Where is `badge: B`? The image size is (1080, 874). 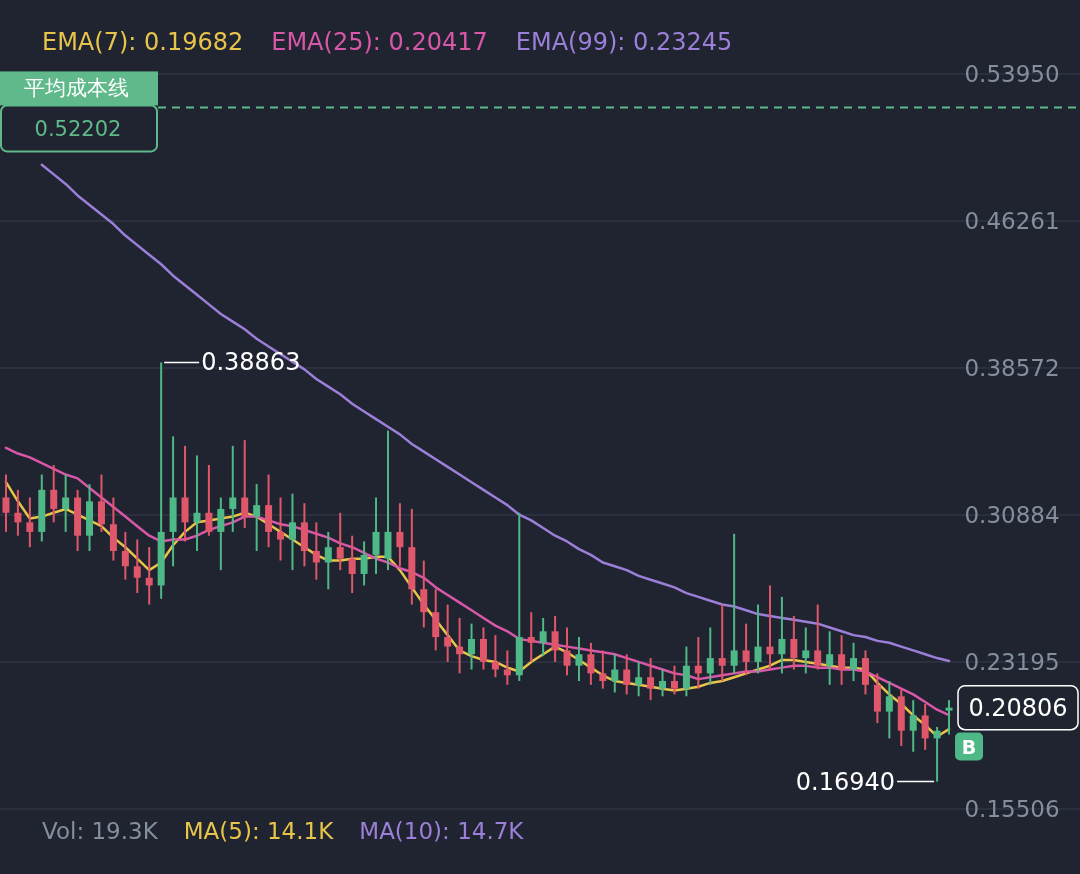 badge: B is located at coordinates (969, 746).